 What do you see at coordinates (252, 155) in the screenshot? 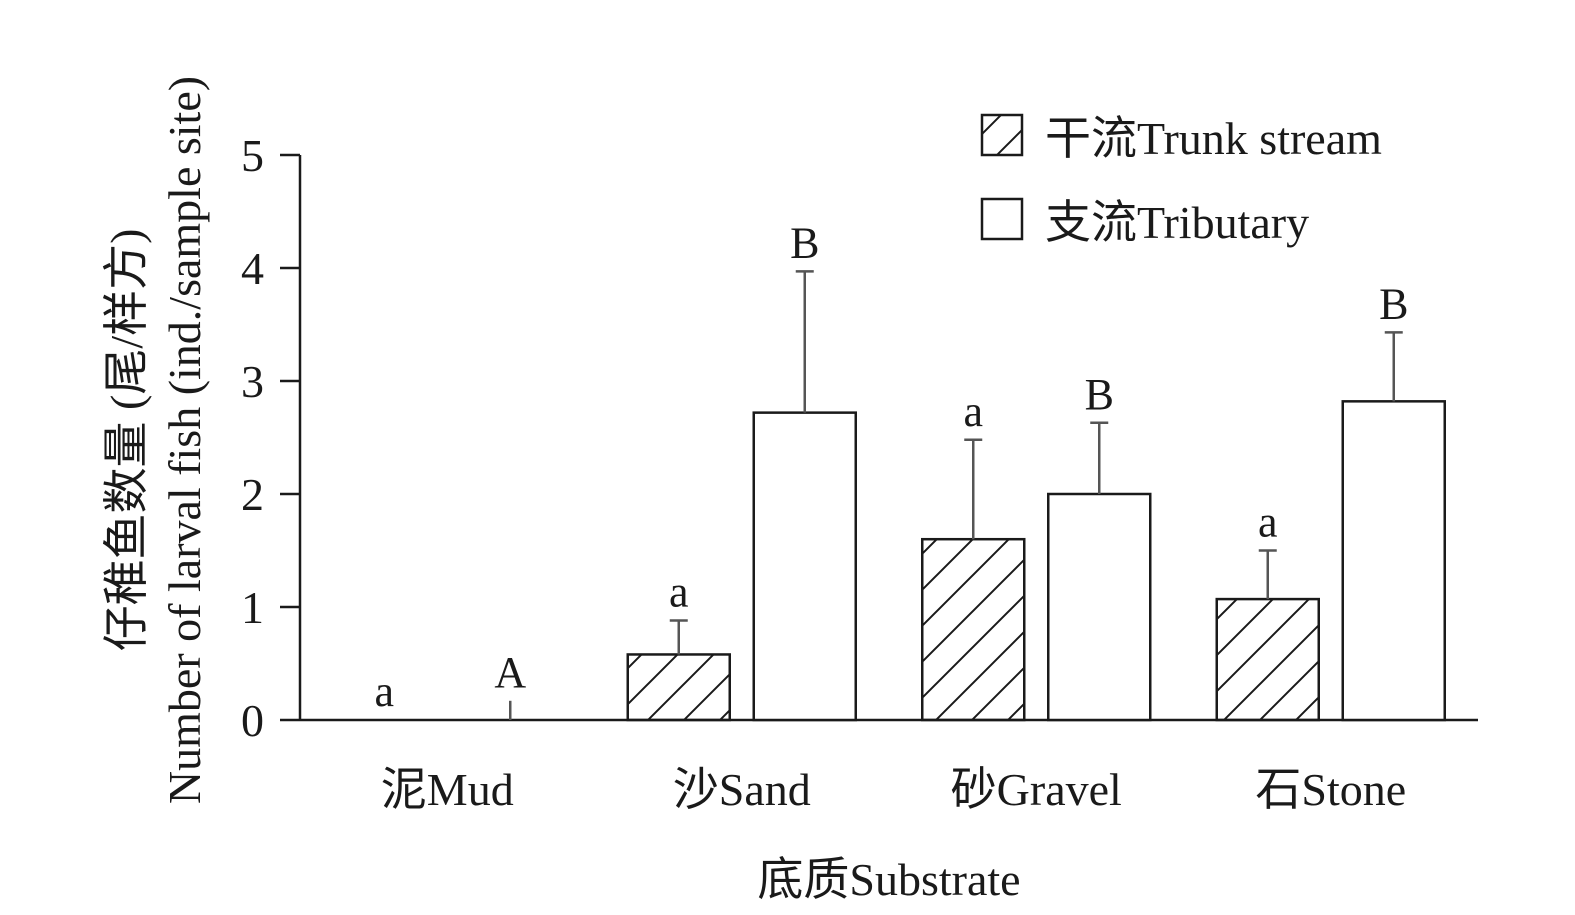
I see `y-tick-label: 5` at bounding box center [252, 155].